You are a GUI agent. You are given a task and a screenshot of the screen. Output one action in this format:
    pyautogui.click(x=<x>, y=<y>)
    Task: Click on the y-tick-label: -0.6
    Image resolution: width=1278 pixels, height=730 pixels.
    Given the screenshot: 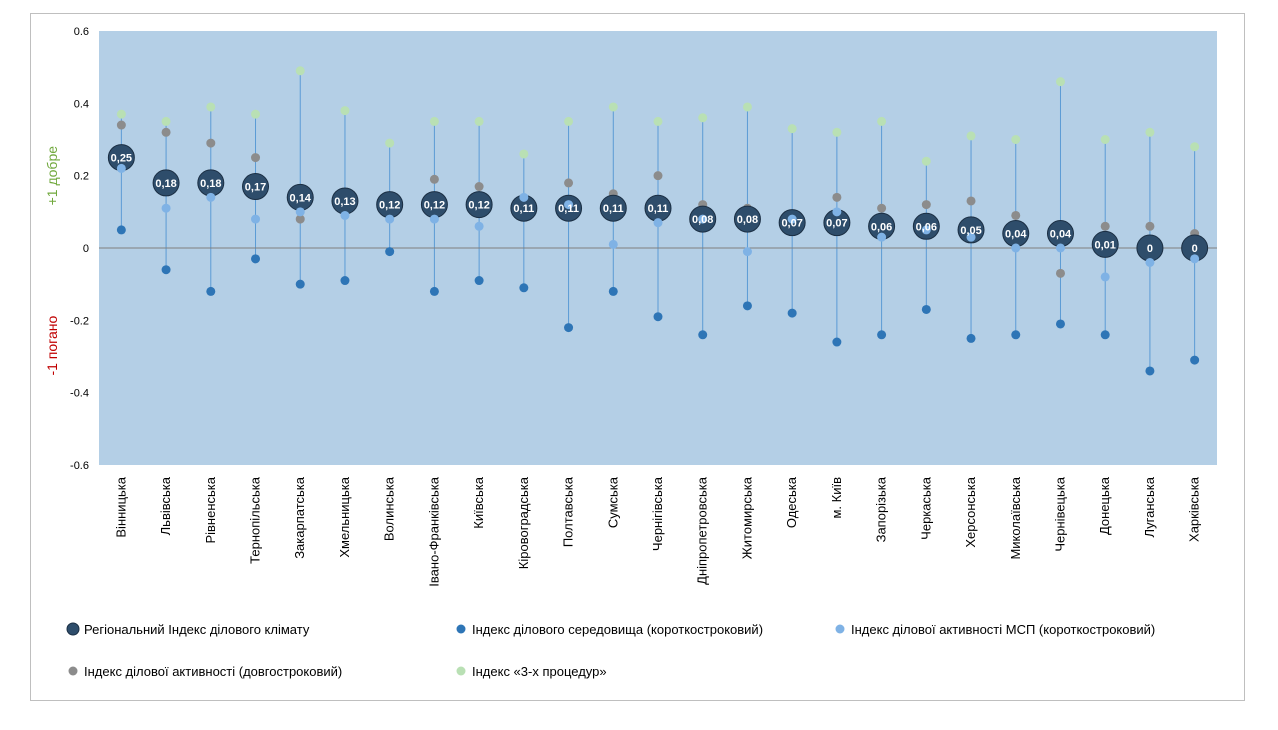 What is the action you would take?
    pyautogui.click(x=79, y=466)
    